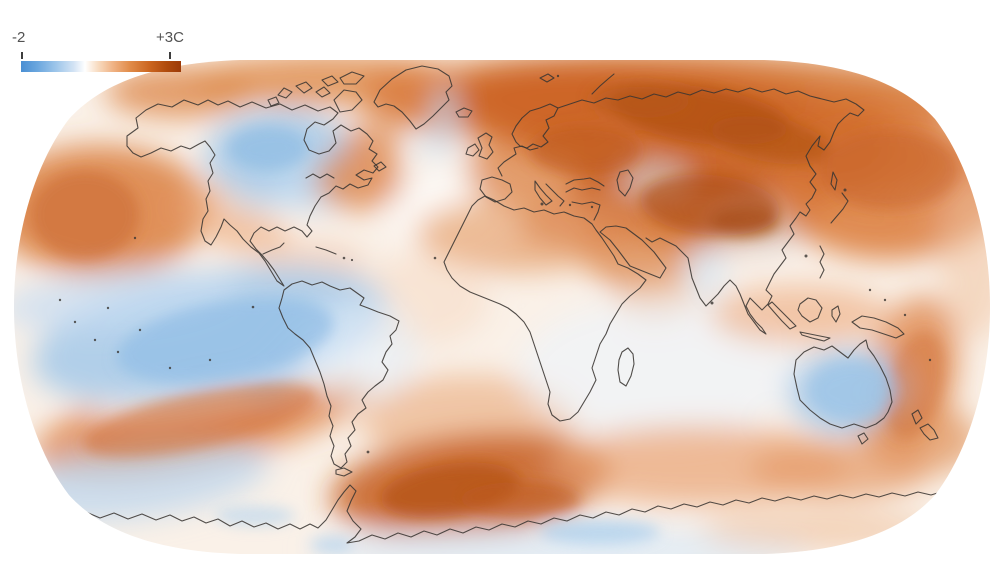 This screenshot has height=563, width=1000. What do you see at coordinates (585, 185) in the screenshot?
I see `coastline-black-sea` at bounding box center [585, 185].